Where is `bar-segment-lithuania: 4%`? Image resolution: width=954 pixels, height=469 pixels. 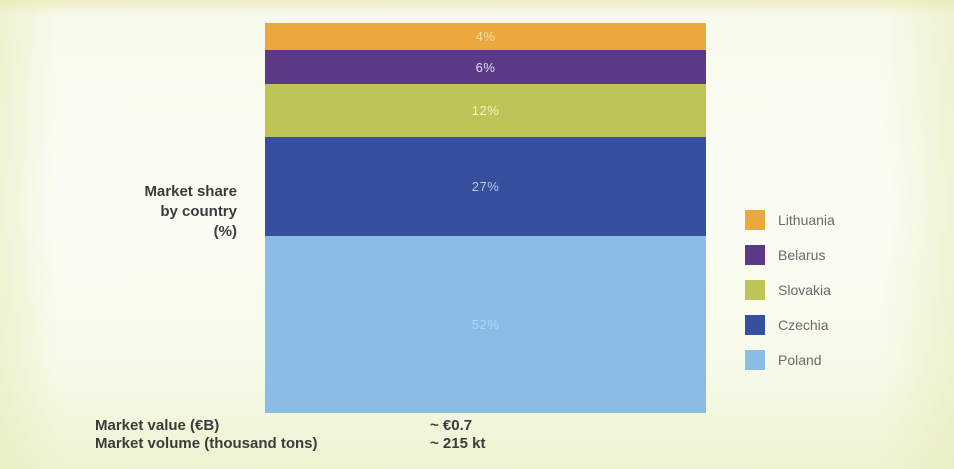
bar-segment-lithuania: 4% is located at coordinates (485, 37).